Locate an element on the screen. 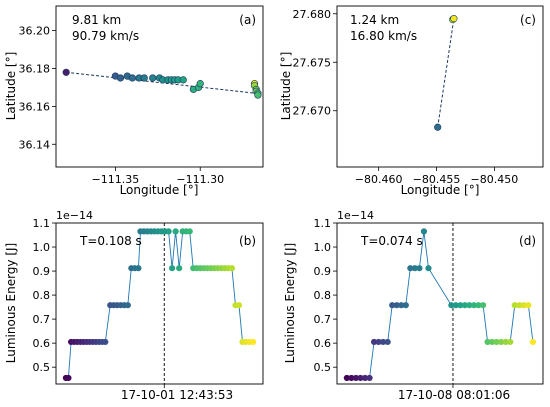 This screenshot has width=550, height=407. panel-c-annotation-line2: 16.80 km/s is located at coordinates (383, 36).